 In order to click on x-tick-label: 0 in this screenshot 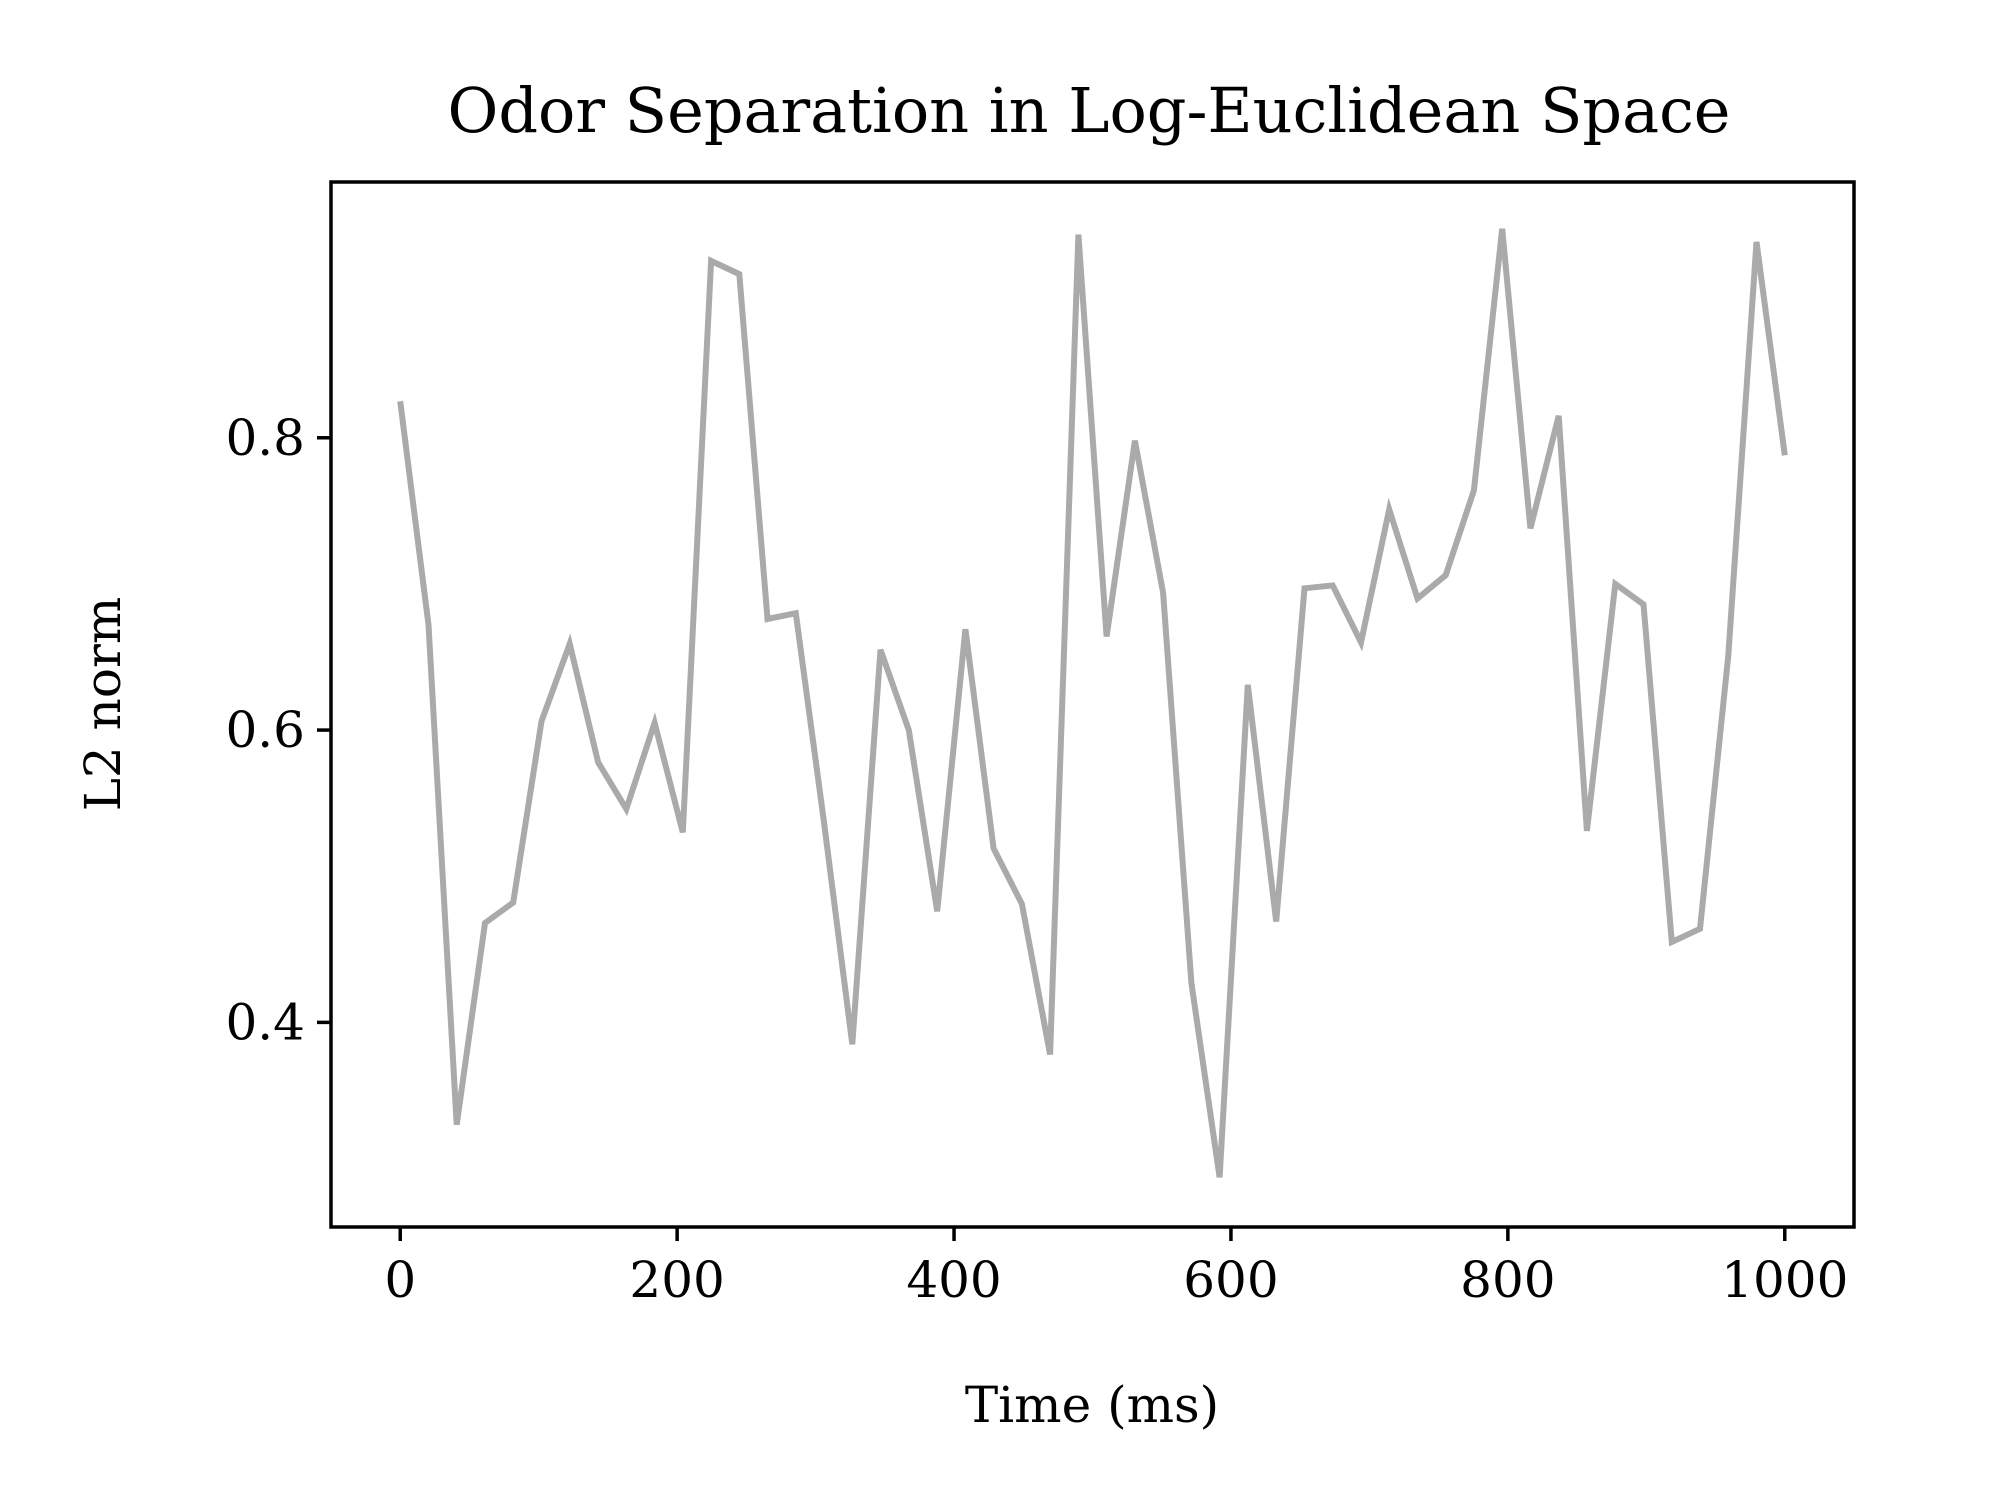, I will do `click(400, 1280)`.